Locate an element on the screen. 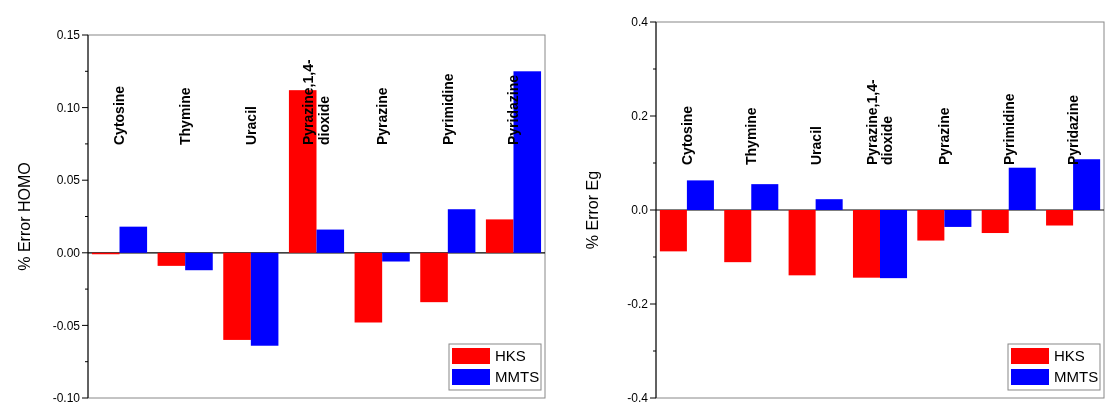 The height and width of the screenshot is (410, 1111). y-tick-label: -0.2 is located at coordinates (638, 304).